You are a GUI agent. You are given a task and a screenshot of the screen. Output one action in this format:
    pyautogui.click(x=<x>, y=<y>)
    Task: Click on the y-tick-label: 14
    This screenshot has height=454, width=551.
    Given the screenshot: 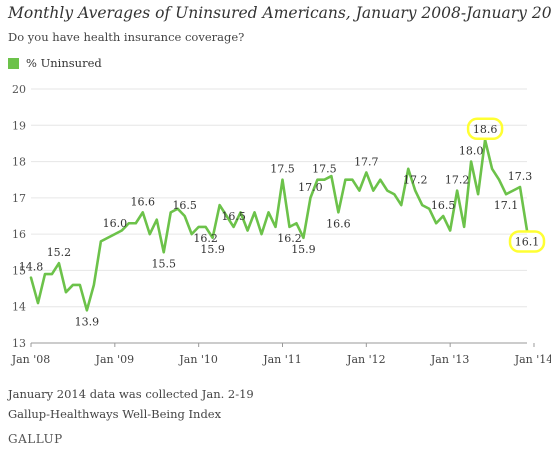 What is the action you would take?
    pyautogui.click(x=19, y=307)
    